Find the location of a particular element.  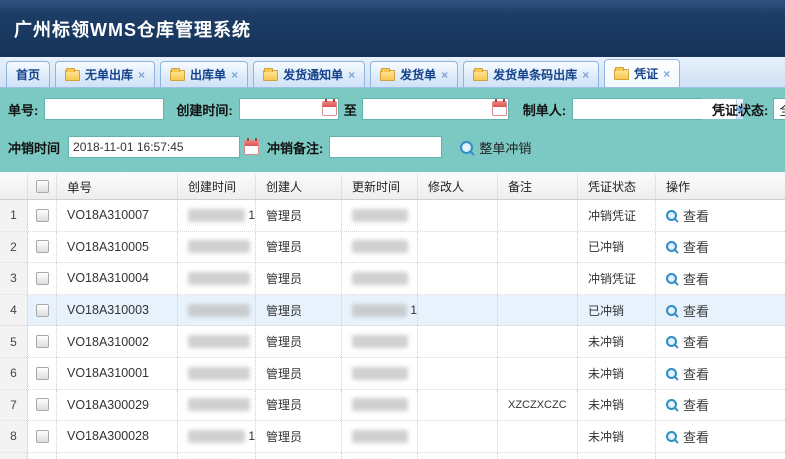

create-time-from-input is located at coordinates (288, 109).